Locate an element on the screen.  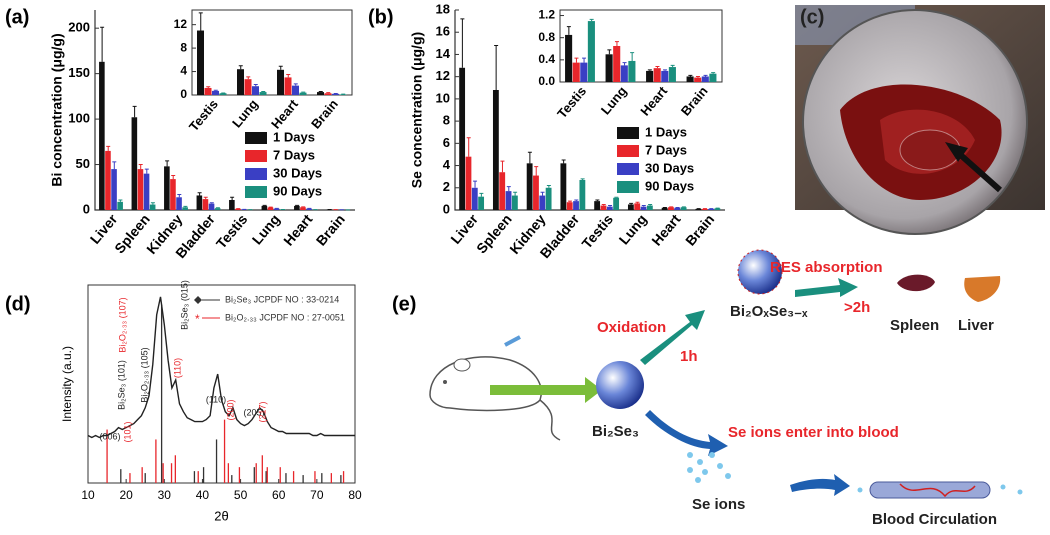
annotation: Bi₂Se₃ (015) is located at coordinates (184, 305).